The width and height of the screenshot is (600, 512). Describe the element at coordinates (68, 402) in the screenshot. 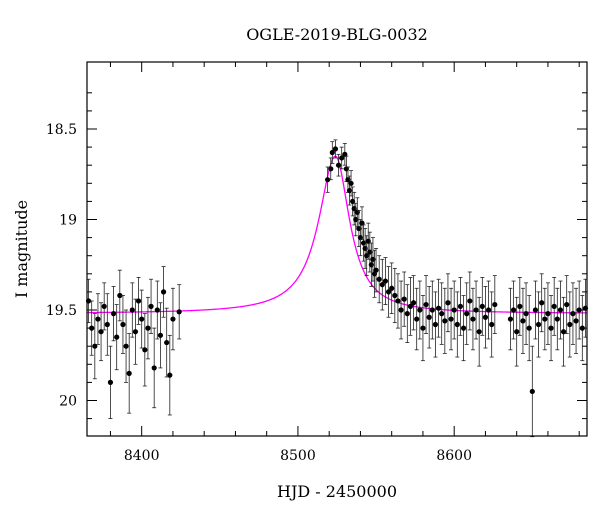

I see `y-tick-label: 20` at that location.